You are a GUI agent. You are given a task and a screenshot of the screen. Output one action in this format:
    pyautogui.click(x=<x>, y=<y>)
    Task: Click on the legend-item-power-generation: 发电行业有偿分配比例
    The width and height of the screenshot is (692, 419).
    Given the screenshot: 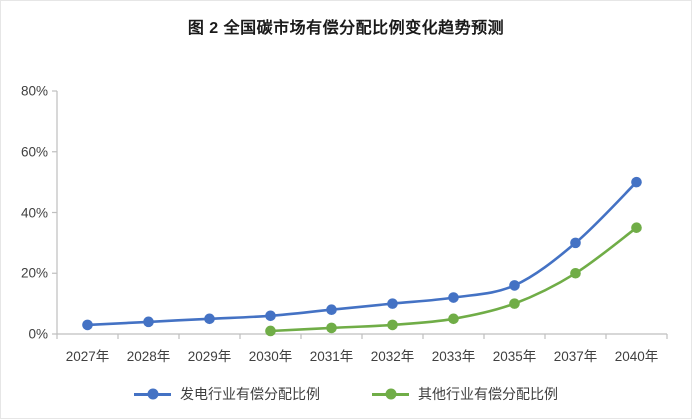 What is the action you would take?
    pyautogui.click(x=227, y=394)
    